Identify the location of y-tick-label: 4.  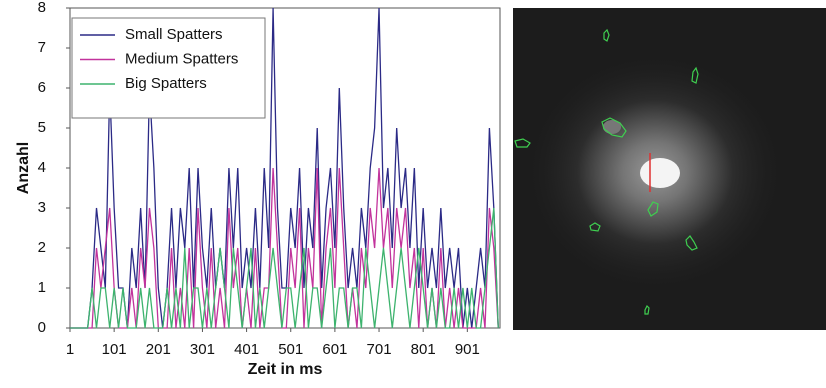
(42, 167).